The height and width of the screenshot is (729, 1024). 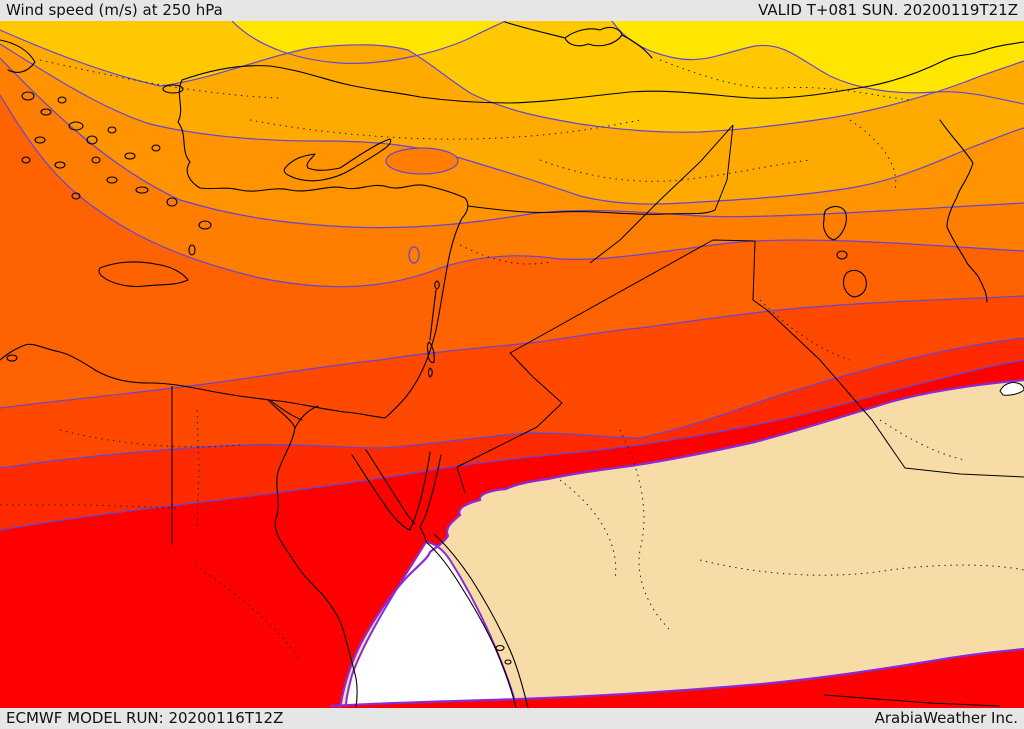 I want to click on lake-urmia, so click(x=854, y=283).